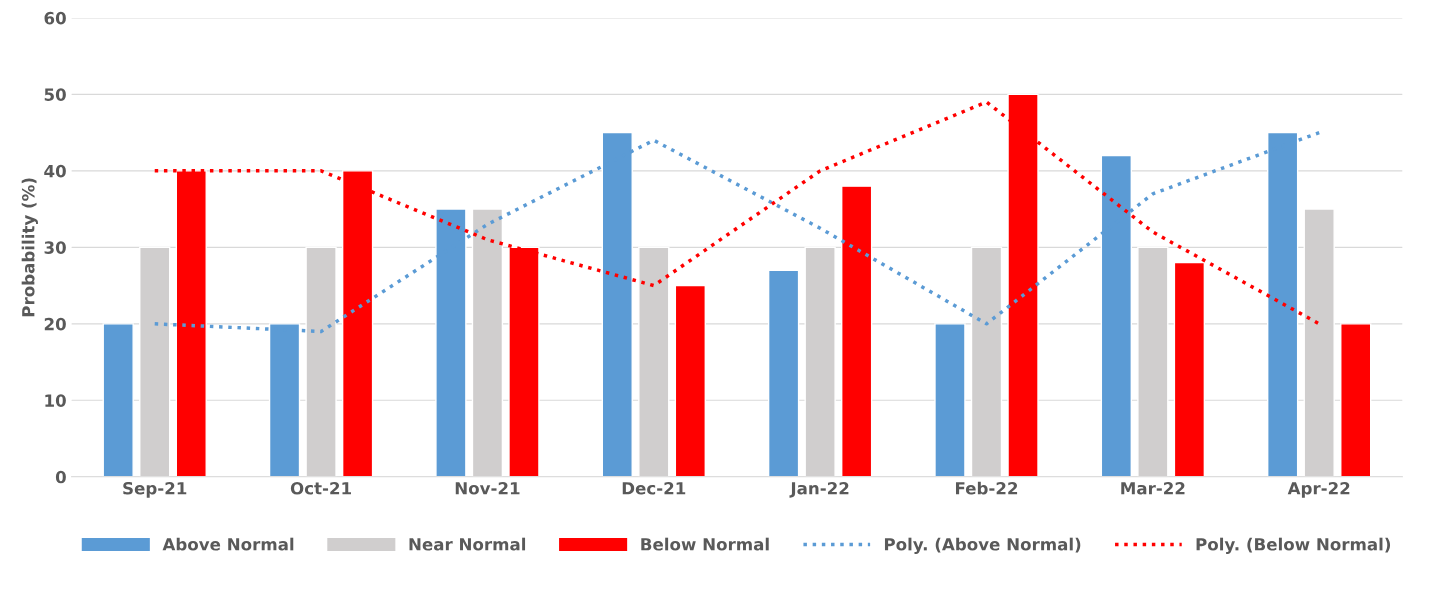 The width and height of the screenshot is (1431, 596). I want to click on legend-label: Poly. (Below Normal), so click(1293, 545).